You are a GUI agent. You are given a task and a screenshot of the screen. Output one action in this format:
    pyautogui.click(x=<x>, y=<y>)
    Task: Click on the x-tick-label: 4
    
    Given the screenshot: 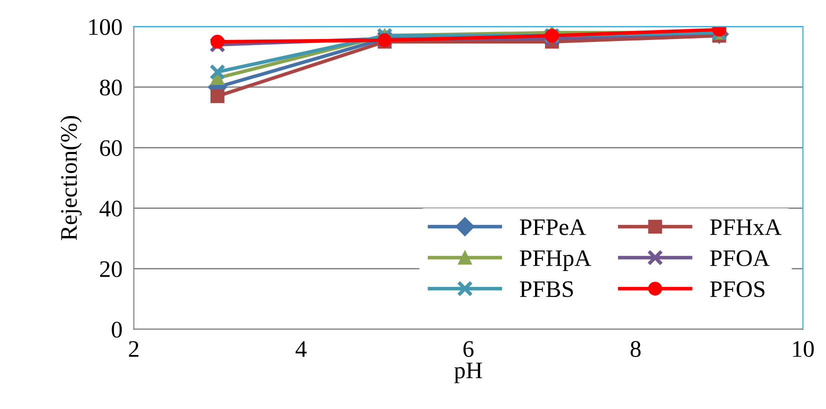 What is the action you would take?
    pyautogui.click(x=301, y=349)
    